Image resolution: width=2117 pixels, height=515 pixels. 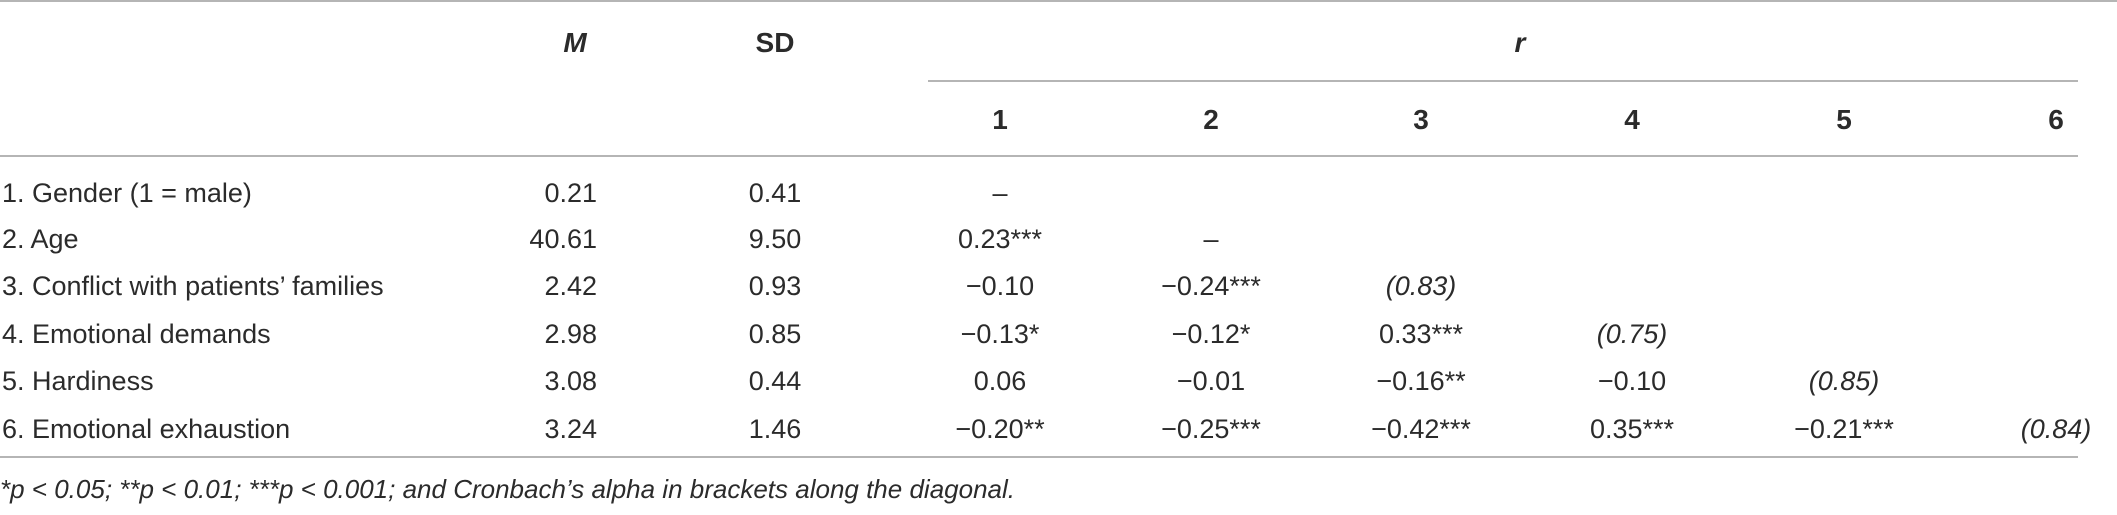 I want to click on correlation-value: 0.35***, so click(x=1632, y=429).